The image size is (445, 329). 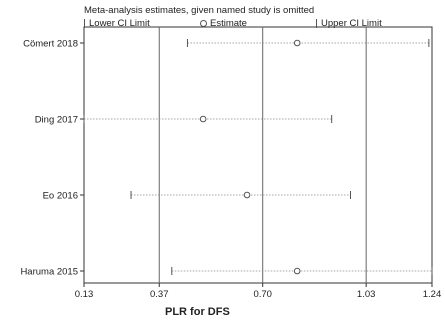 I want to click on lower-limit-marker-icon, so click(x=84, y=23).